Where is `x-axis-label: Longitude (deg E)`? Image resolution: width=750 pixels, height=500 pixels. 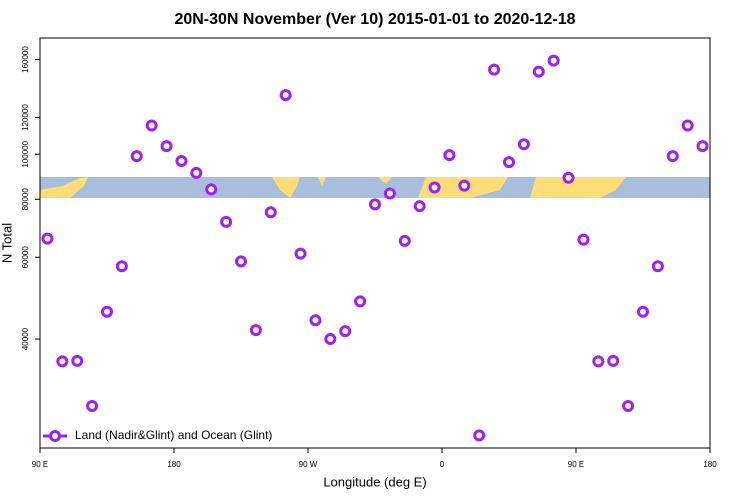
x-axis-label: Longitude (deg E) is located at coordinates (374, 481).